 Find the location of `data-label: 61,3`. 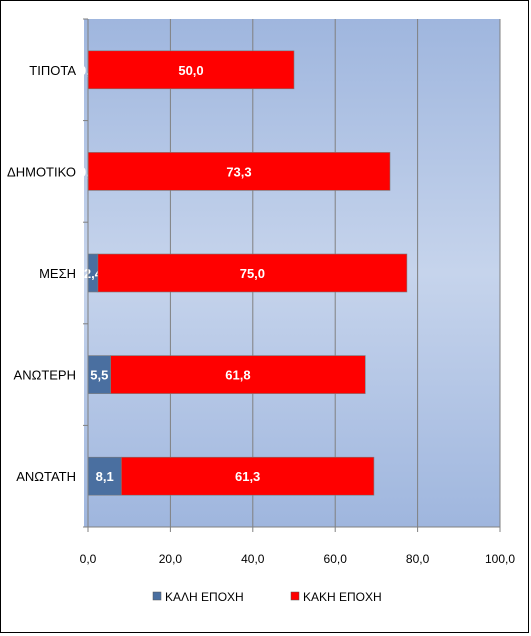

data-label: 61,3 is located at coordinates (247, 476).